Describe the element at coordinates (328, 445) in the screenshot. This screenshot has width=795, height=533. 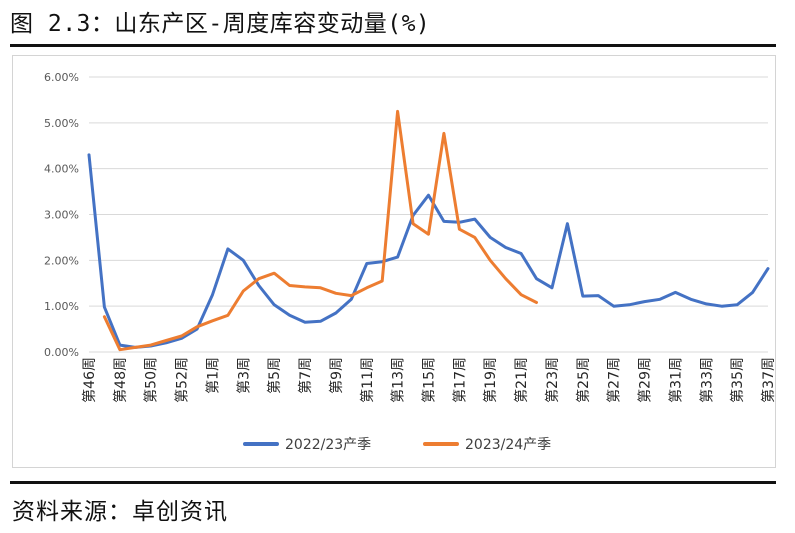
I see `legend-label: 2022/23产季` at that location.